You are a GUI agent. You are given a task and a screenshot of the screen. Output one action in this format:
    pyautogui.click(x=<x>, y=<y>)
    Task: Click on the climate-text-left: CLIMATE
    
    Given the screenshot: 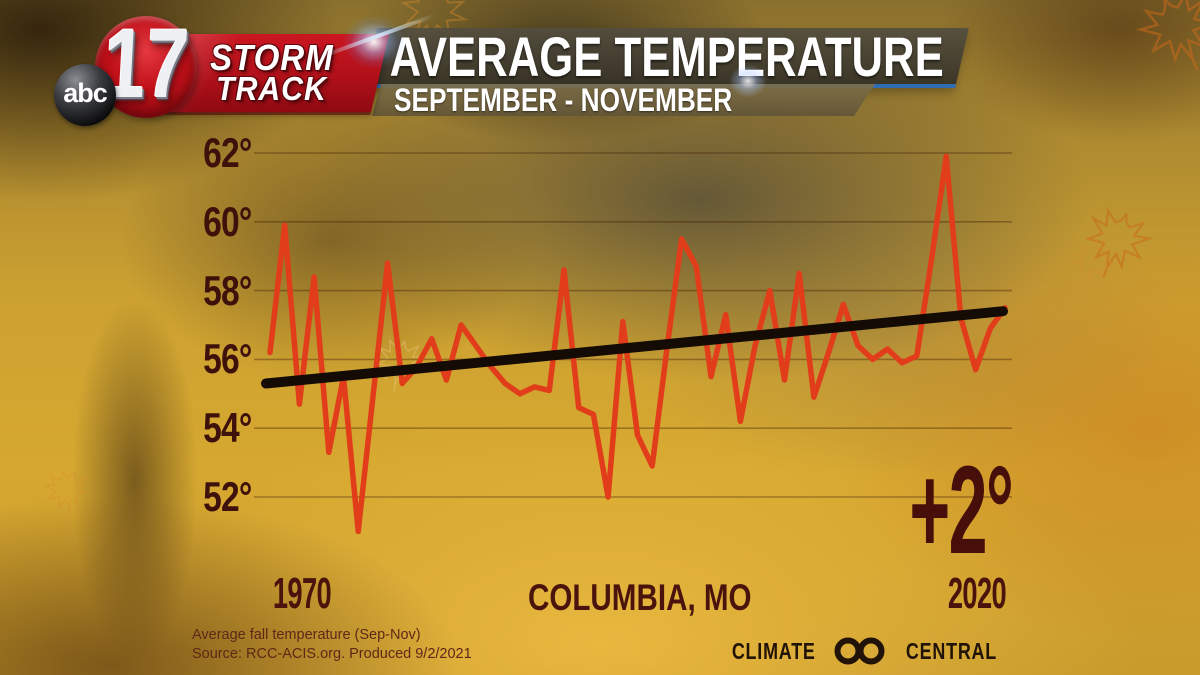 What is the action you would take?
    pyautogui.click(x=773, y=650)
    